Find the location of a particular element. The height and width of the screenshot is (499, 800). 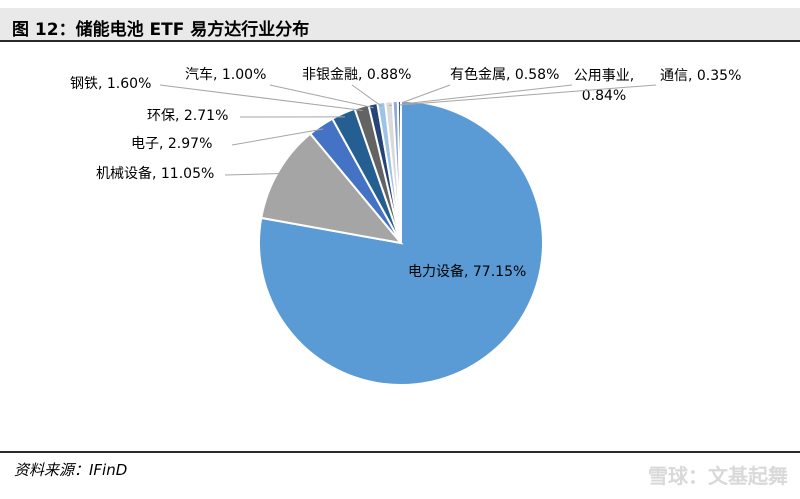

slice-label-1: 电力设备, 77.15% is located at coordinates (467, 271).